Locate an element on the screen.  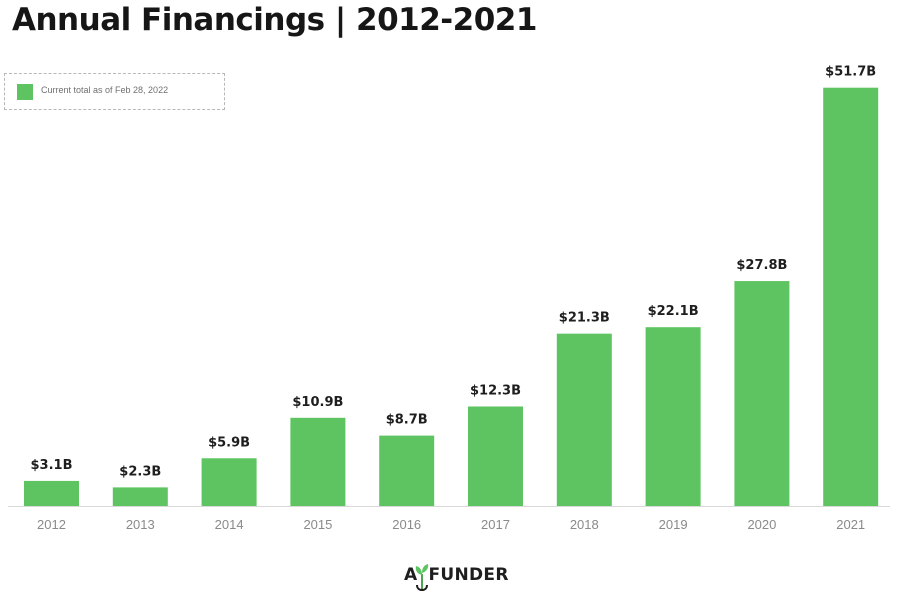
bar-2015 is located at coordinates (318, 461).